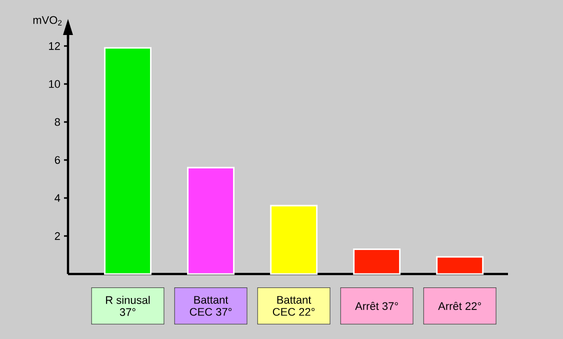 The image size is (563, 339). Describe the element at coordinates (128, 306) in the screenshot. I see `x-tick-label: R sinusal 37°` at that location.